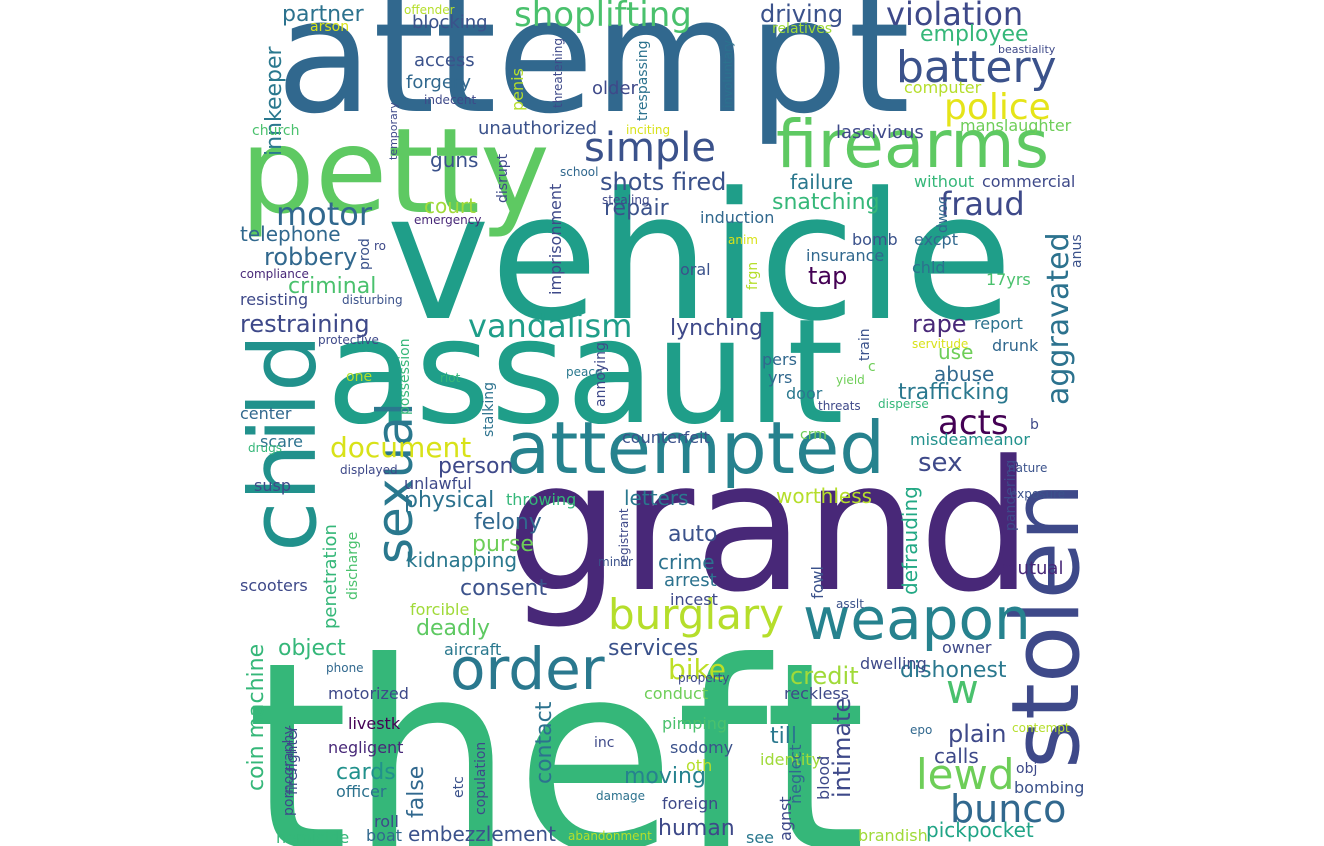 Image resolution: width=1324 pixels, height=846 pixels. What do you see at coordinates (695, 448) in the screenshot?
I see `word-attempted: attempted` at bounding box center [695, 448].